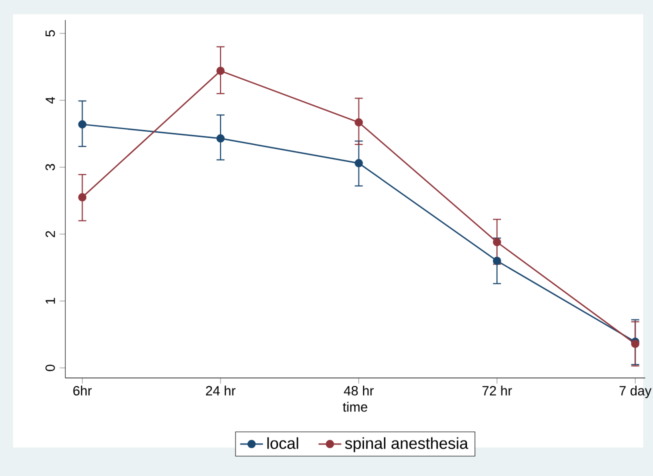  Describe the element at coordinates (497, 391) in the screenshot. I see `x-tick-label: 72 hr` at that location.